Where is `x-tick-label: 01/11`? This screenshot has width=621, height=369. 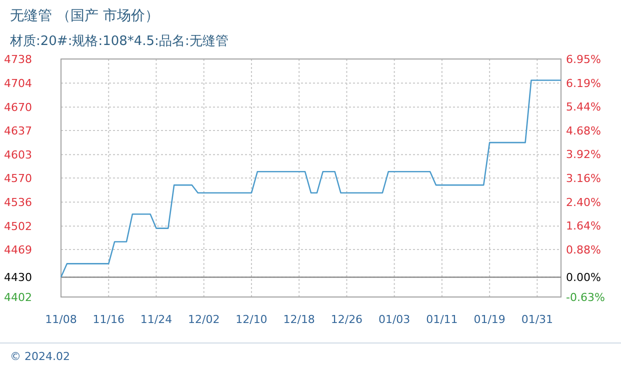
x-tick-label: 01/11 is located at coordinates (442, 319).